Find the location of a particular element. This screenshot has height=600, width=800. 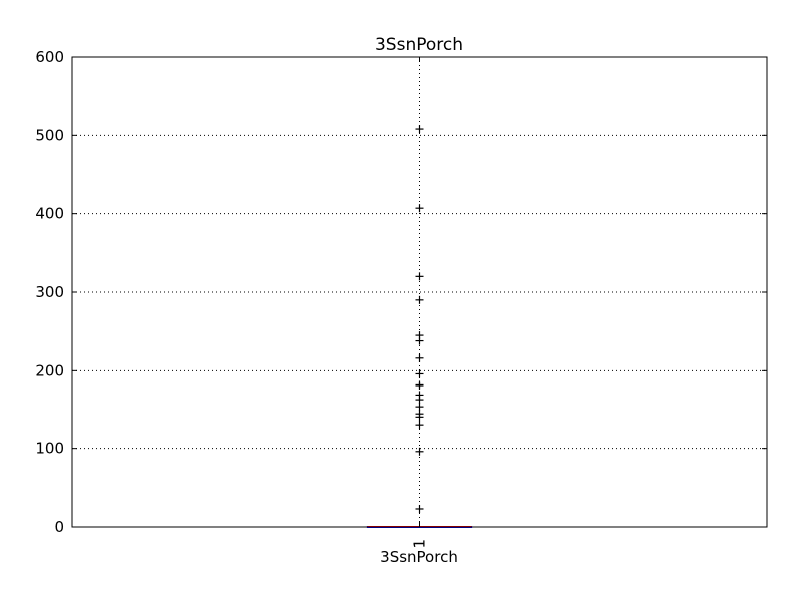

y-tick-label: 0 is located at coordinates (59, 527).